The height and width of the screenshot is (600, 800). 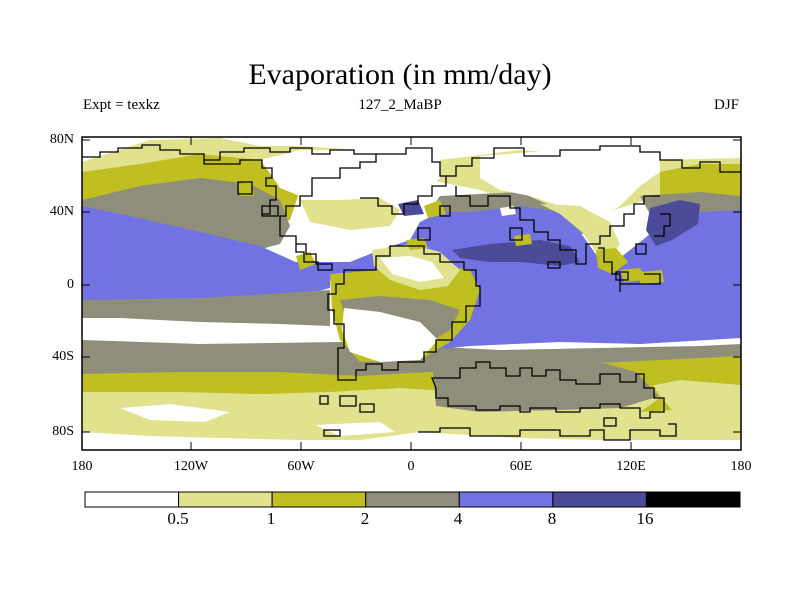 I want to click on northern-landmass-lightyellow, so click(x=350, y=214).